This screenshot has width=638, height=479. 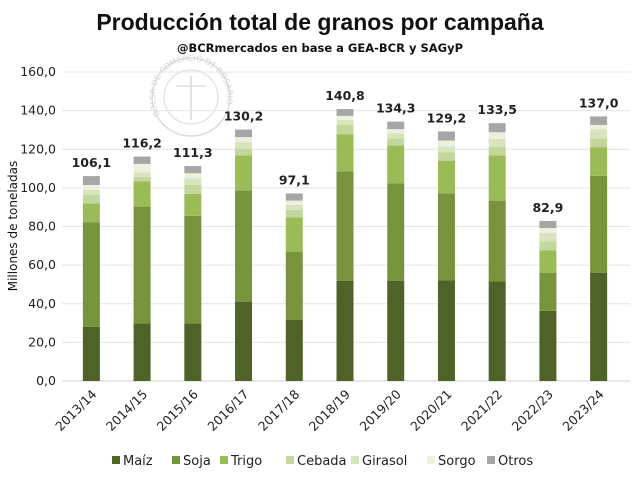 What do you see at coordinates (193, 152) in the screenshot?
I see `total-label: 111,3` at bounding box center [193, 152].